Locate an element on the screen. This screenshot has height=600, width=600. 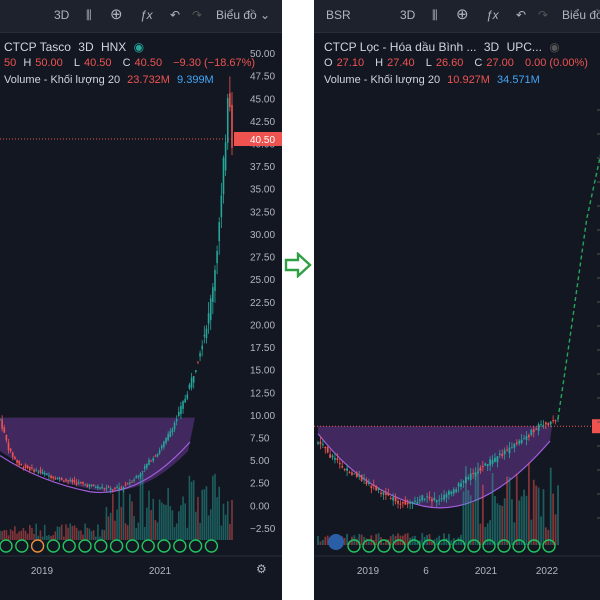
symbol-search: BSR is located at coordinates (338, 15).